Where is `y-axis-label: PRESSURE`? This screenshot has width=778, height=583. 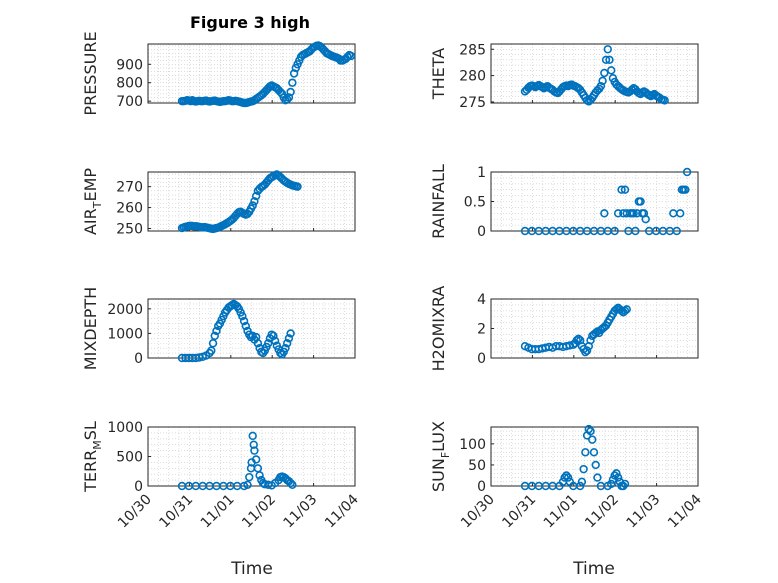 y-axis-label: PRESSURE is located at coordinates (90, 73).